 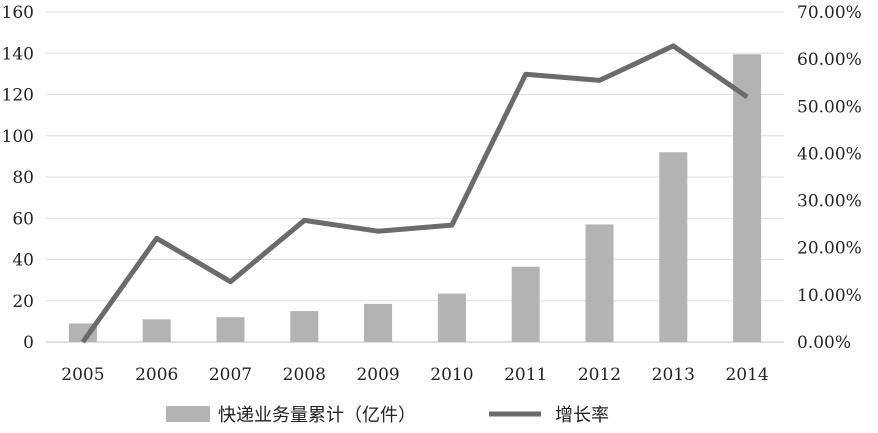 What do you see at coordinates (157, 330) in the screenshot?
I see `bar-2006` at bounding box center [157, 330].